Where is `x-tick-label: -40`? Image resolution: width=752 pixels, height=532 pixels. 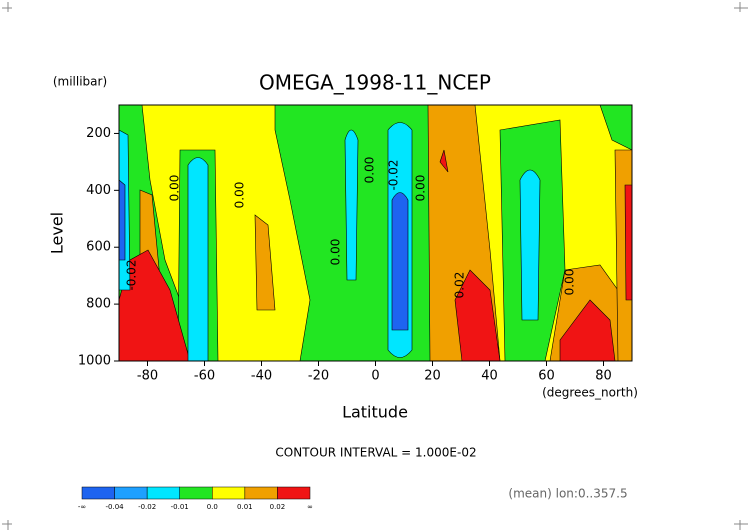 x-tick-label: -40 is located at coordinates (261, 376).